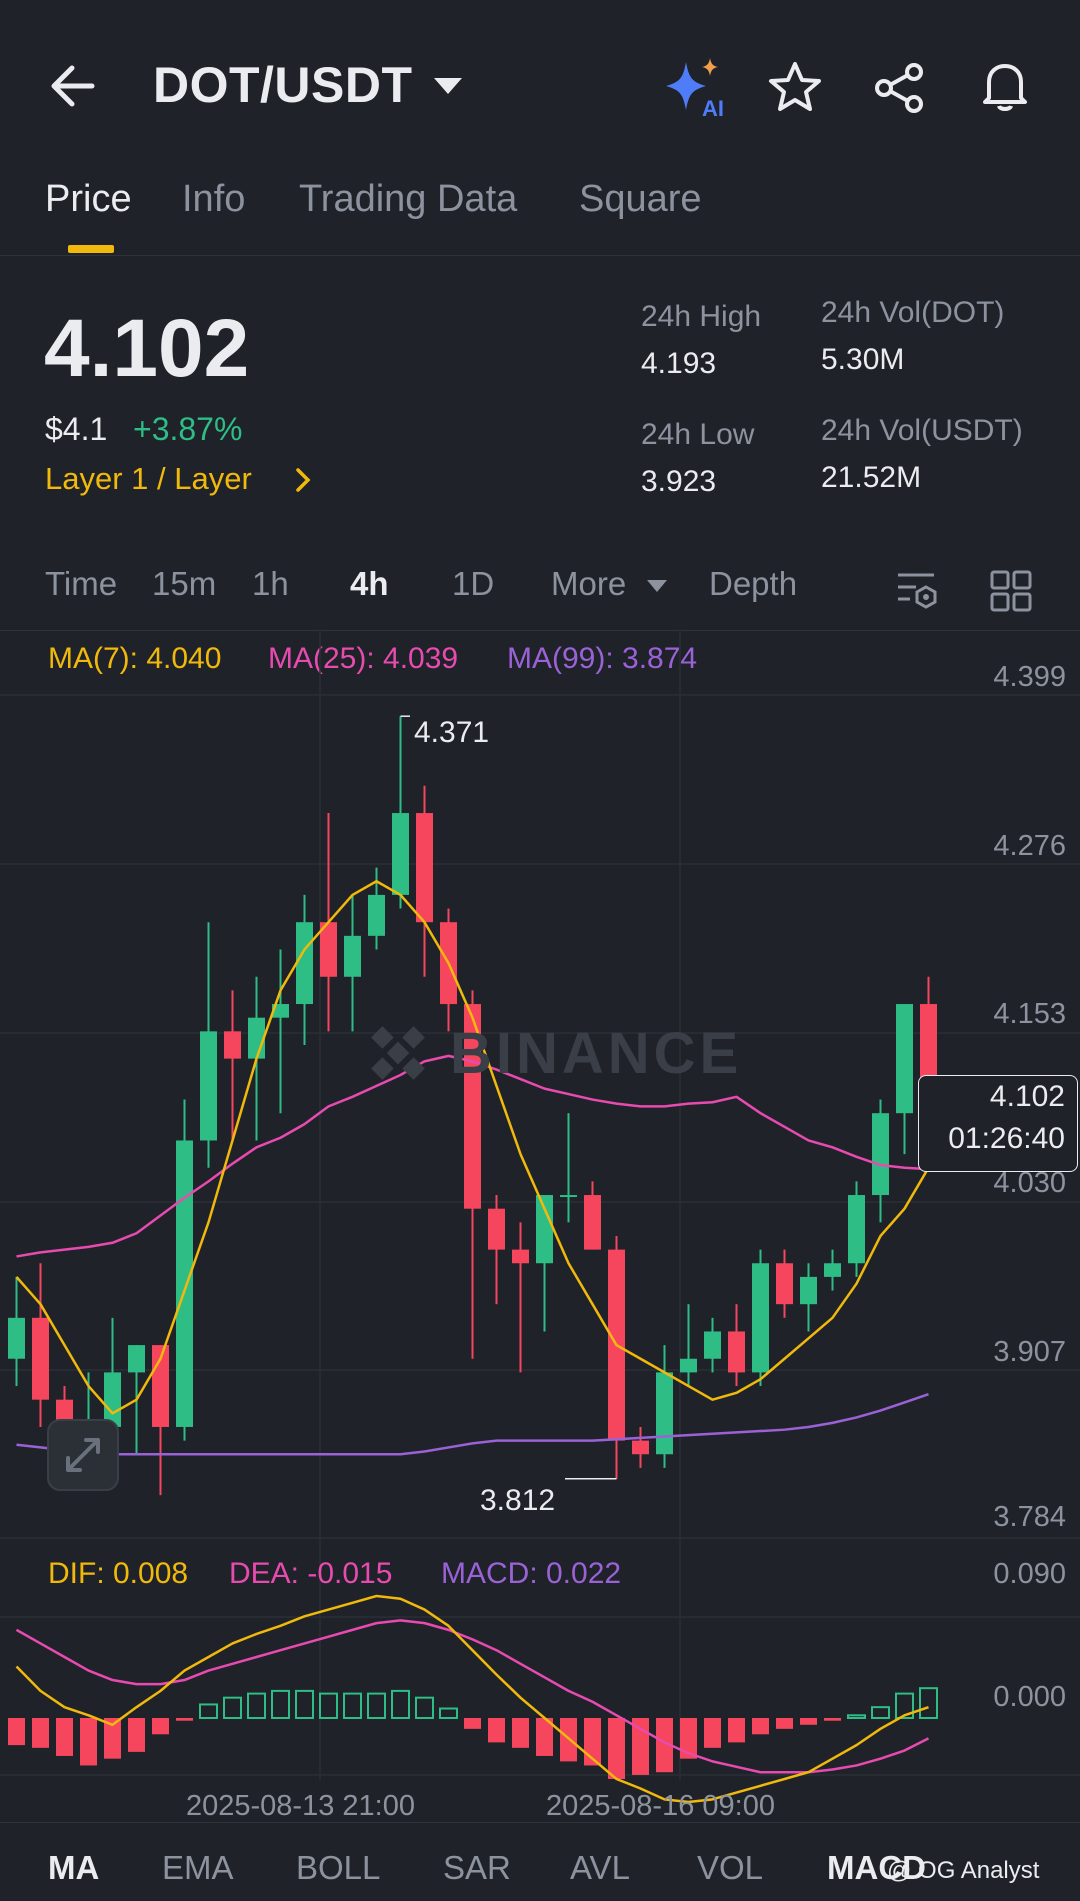 This screenshot has height=1901, width=1080. What do you see at coordinates (1005, 86) in the screenshot?
I see `bell-icon` at bounding box center [1005, 86].